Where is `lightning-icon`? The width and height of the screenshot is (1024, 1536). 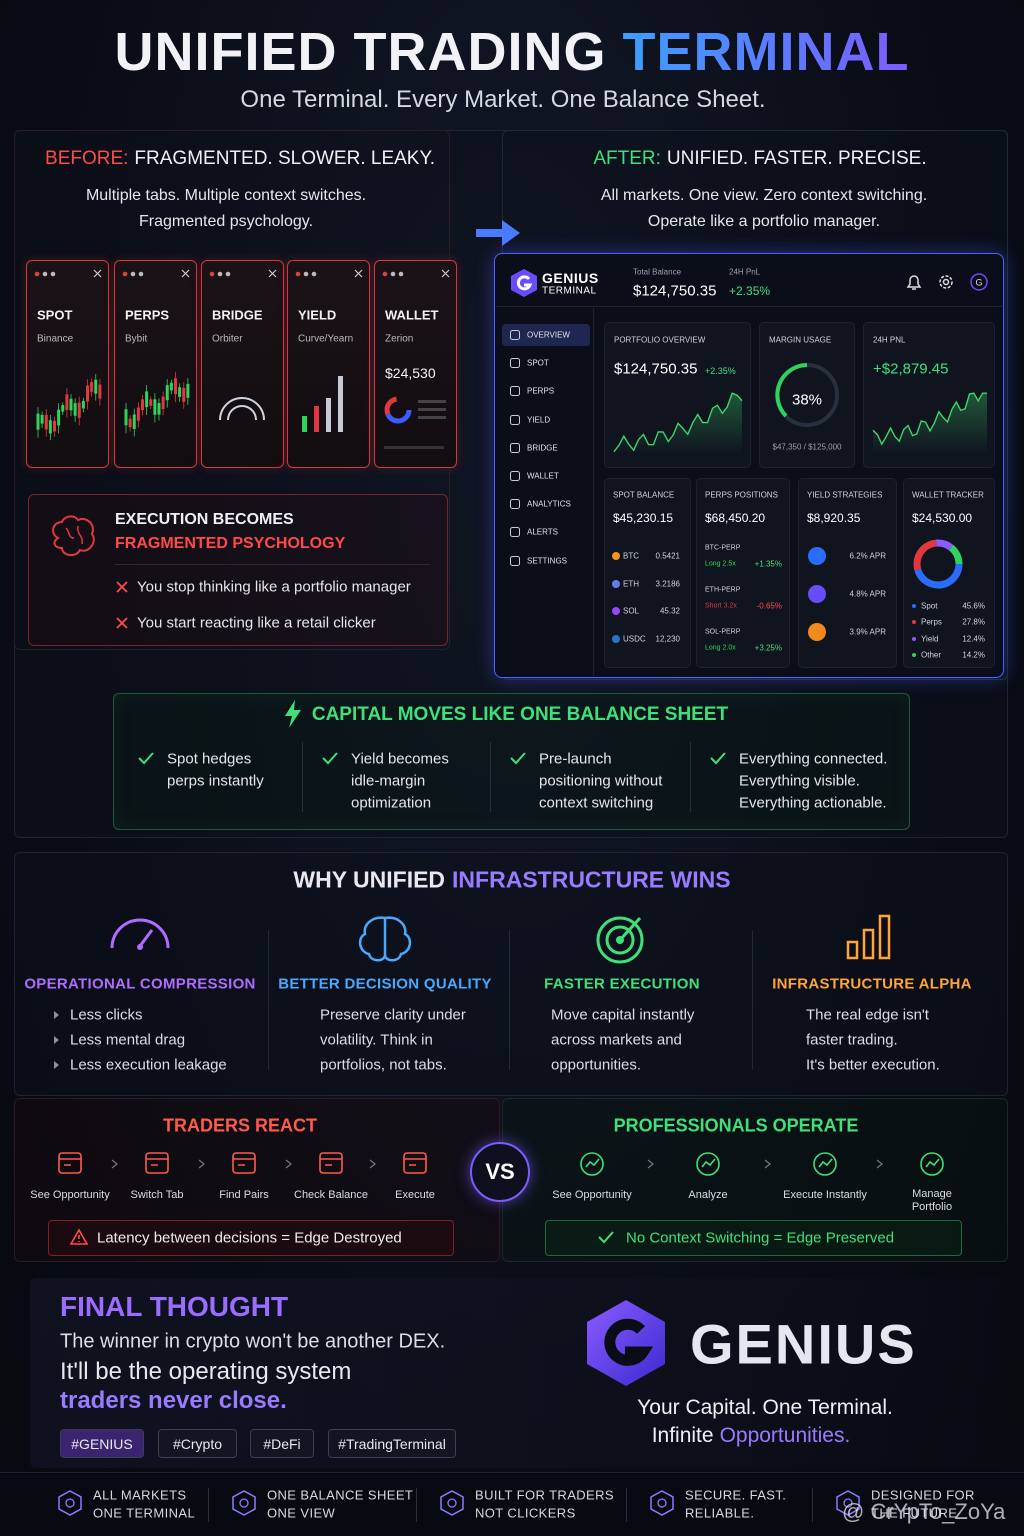
lightning-icon is located at coordinates (293, 714).